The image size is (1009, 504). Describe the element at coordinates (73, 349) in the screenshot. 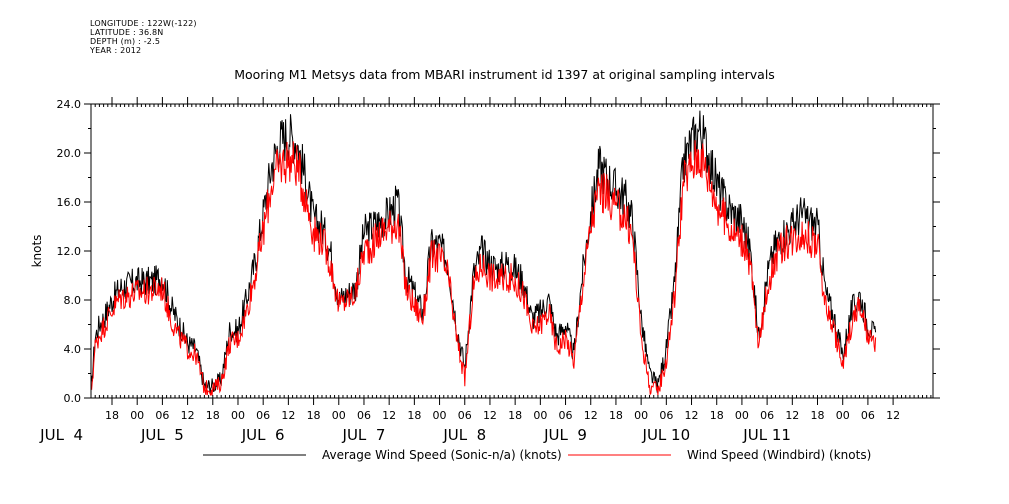

I see `y-tick-label: 4.0` at that location.